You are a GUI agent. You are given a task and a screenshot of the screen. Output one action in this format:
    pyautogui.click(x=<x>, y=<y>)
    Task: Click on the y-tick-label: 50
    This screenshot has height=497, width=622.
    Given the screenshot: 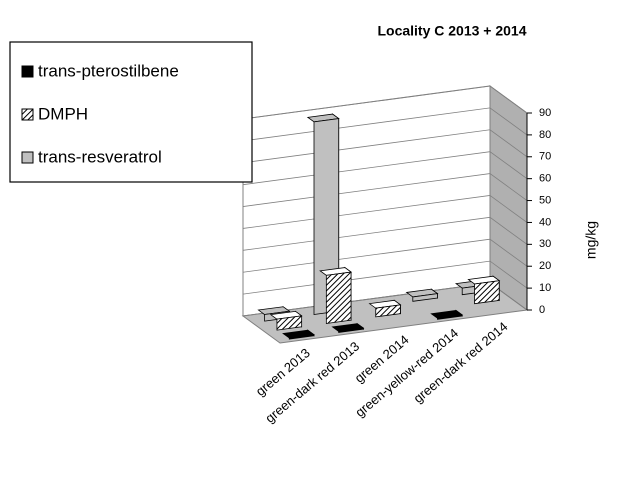 What is the action you would take?
    pyautogui.click(x=545, y=200)
    